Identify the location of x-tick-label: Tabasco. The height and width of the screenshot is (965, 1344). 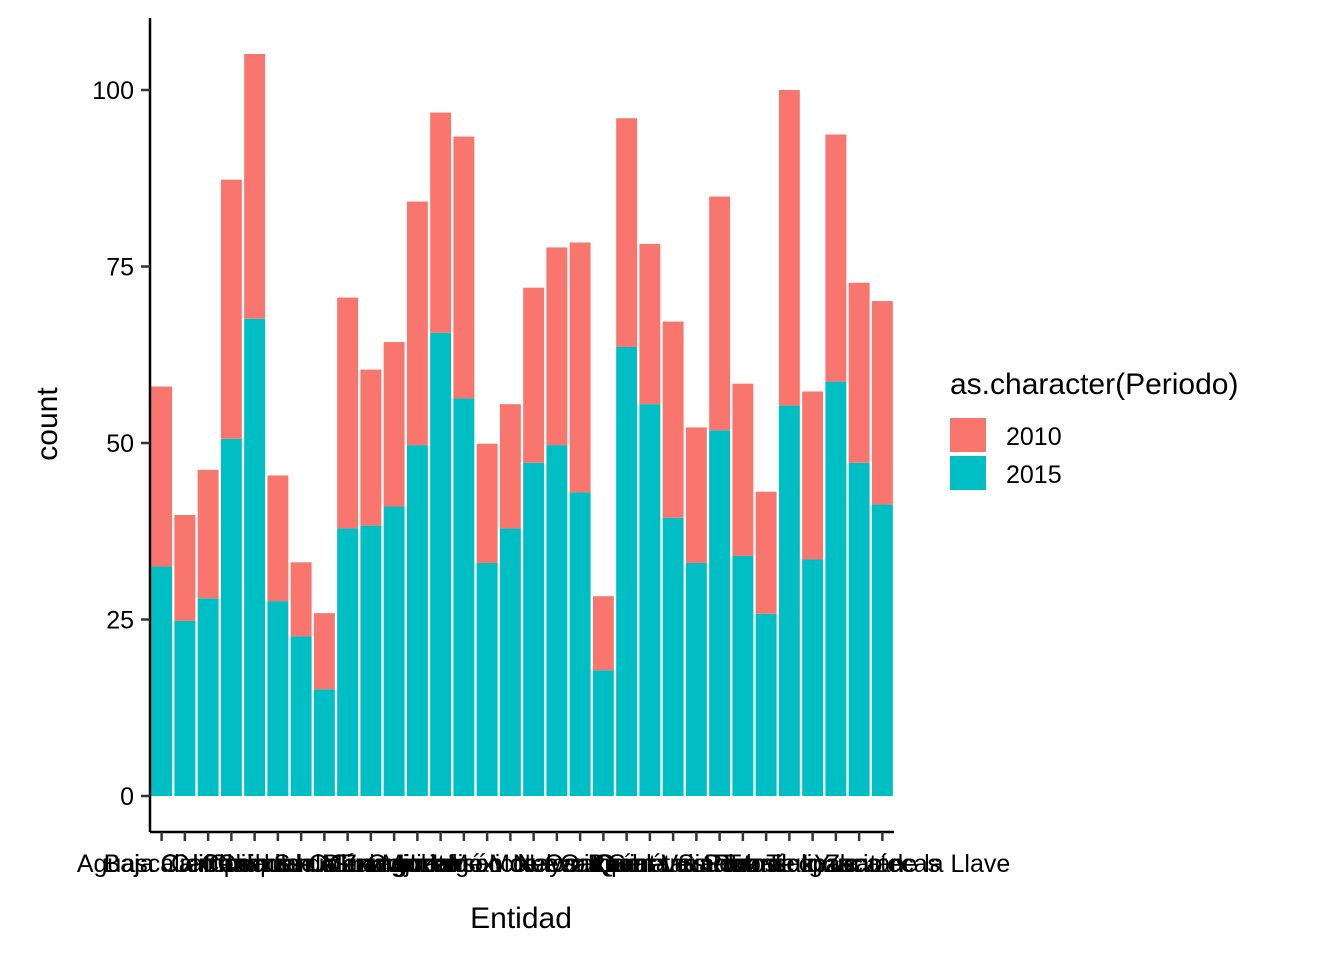
(766, 864).